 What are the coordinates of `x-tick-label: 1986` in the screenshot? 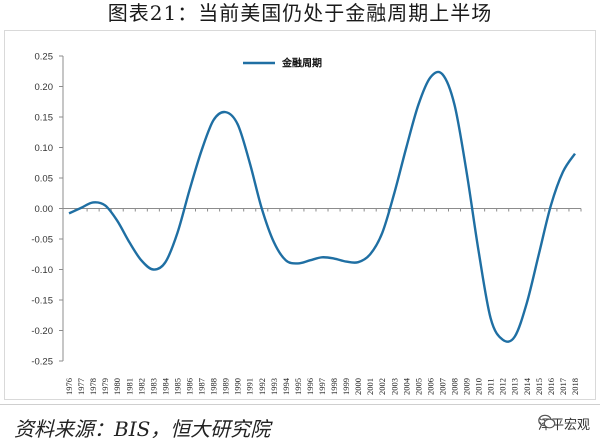 It's located at (189, 386).